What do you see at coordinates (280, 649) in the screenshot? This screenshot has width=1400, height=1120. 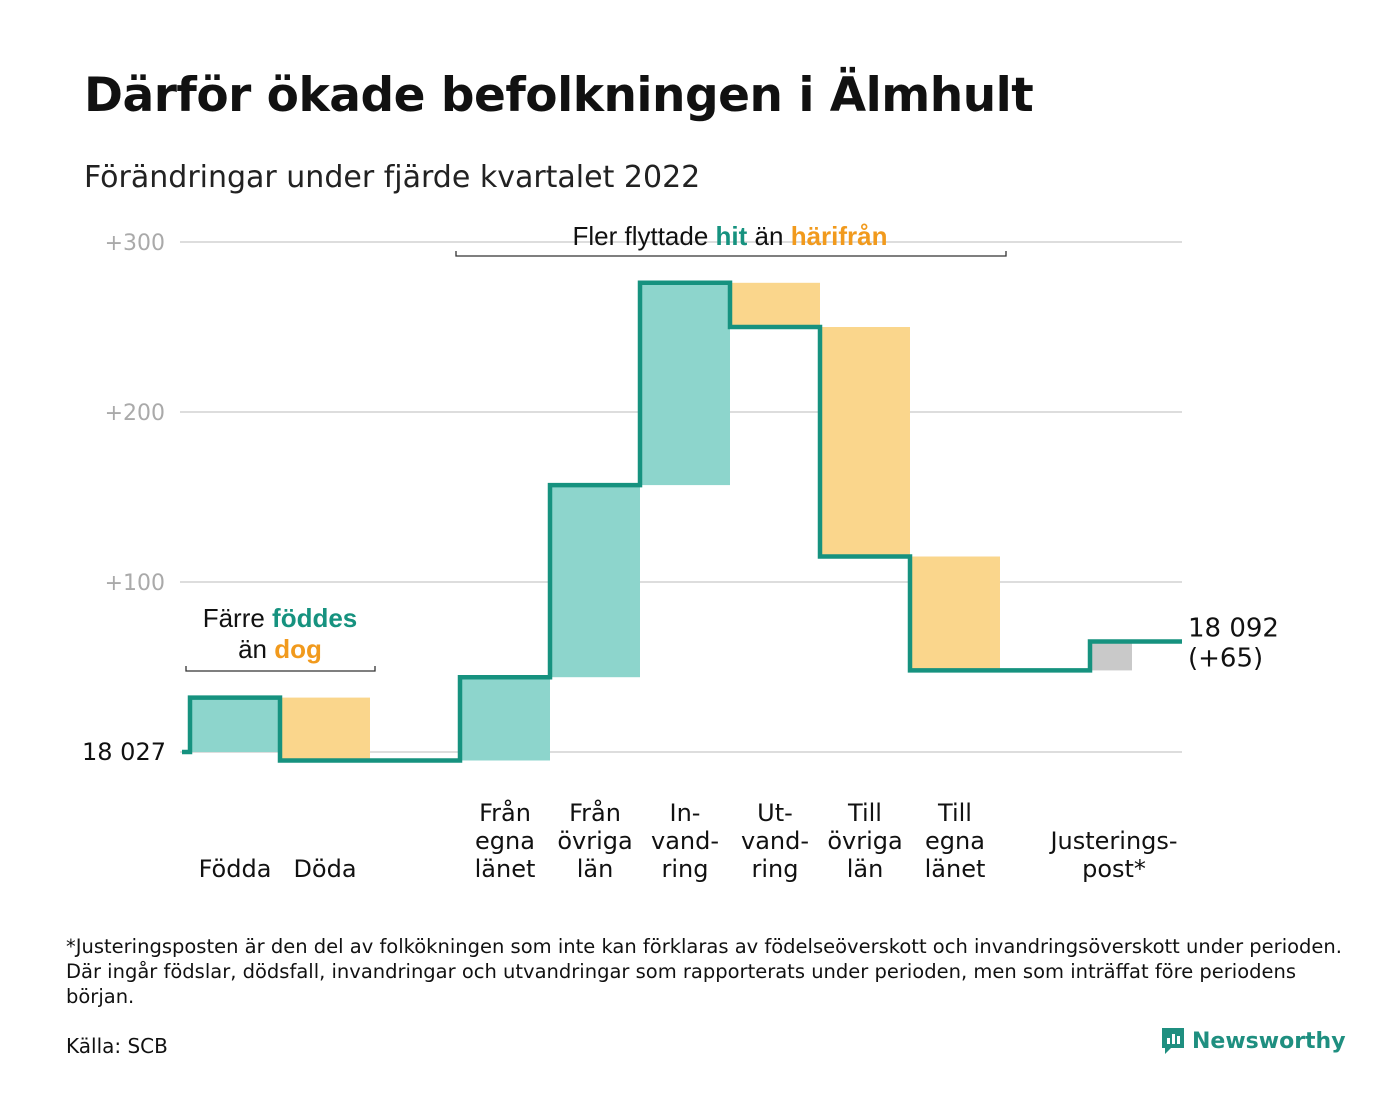 I see `births-annotation-line2: än dog` at bounding box center [280, 649].